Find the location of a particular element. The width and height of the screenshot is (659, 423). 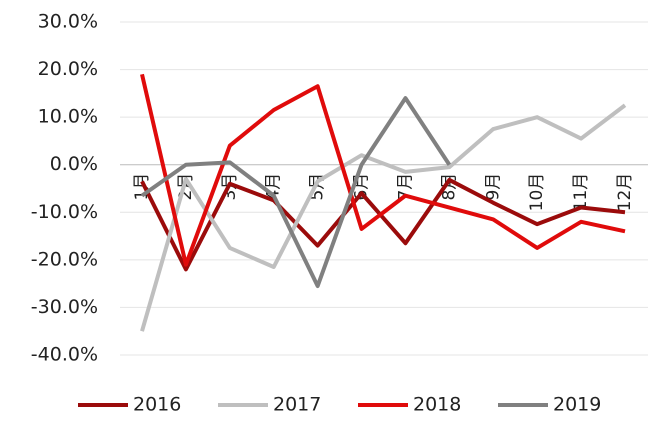

legend-label: 2016 is located at coordinates (157, 405).